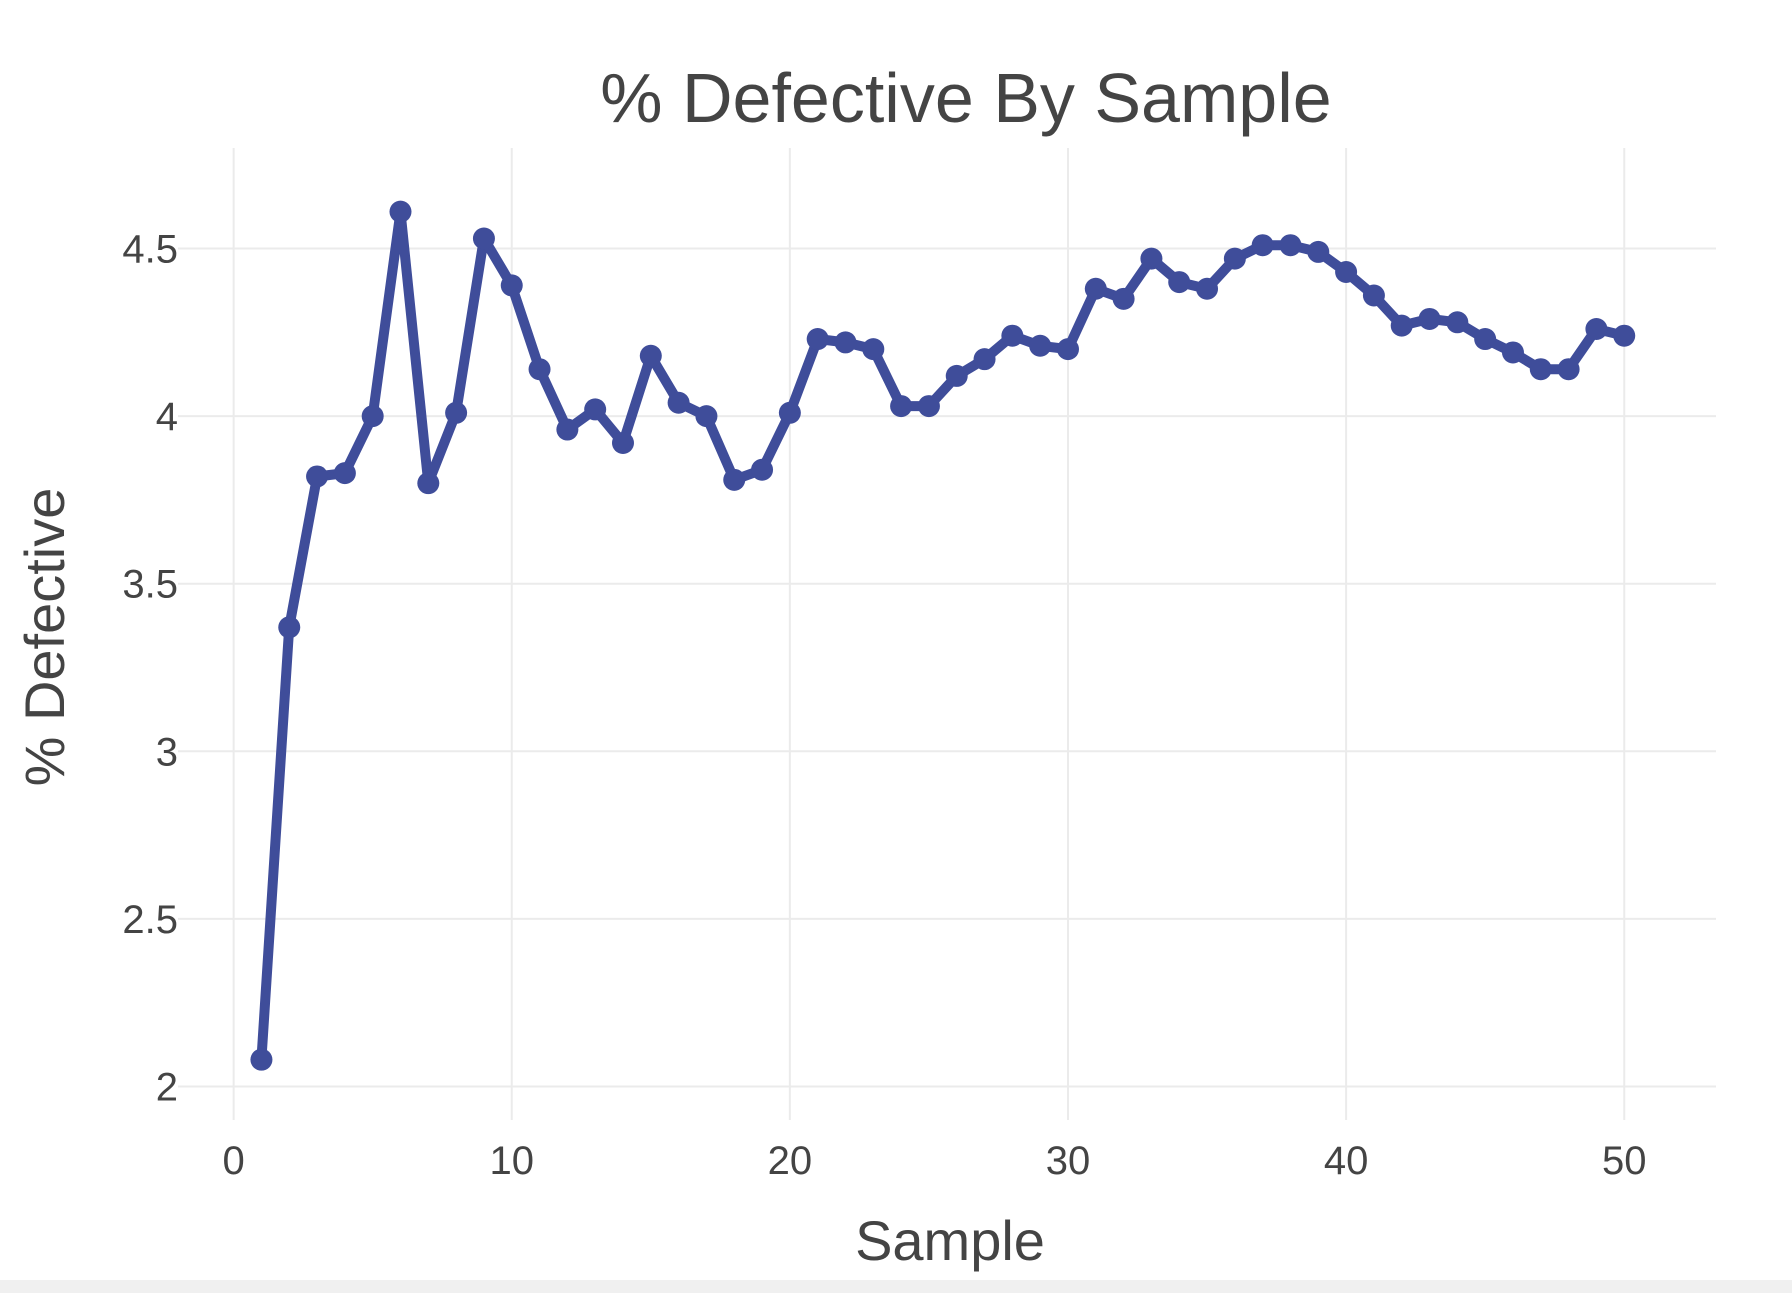 Image resolution: width=1792 pixels, height=1293 pixels. Describe the element at coordinates (1068, 1161) in the screenshot. I see `x-tick-label: 30` at that location.